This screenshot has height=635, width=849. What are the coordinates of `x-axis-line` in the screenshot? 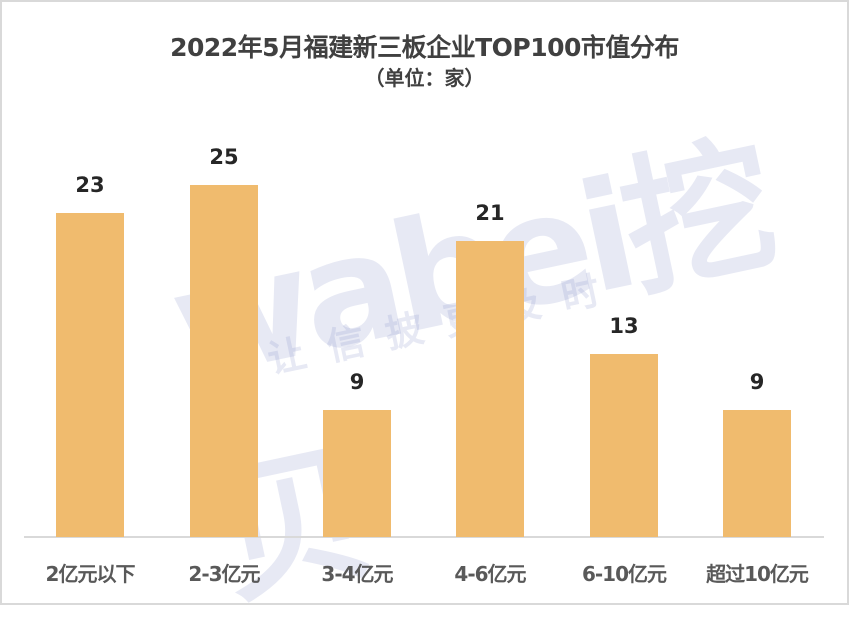 It's located at (424, 537).